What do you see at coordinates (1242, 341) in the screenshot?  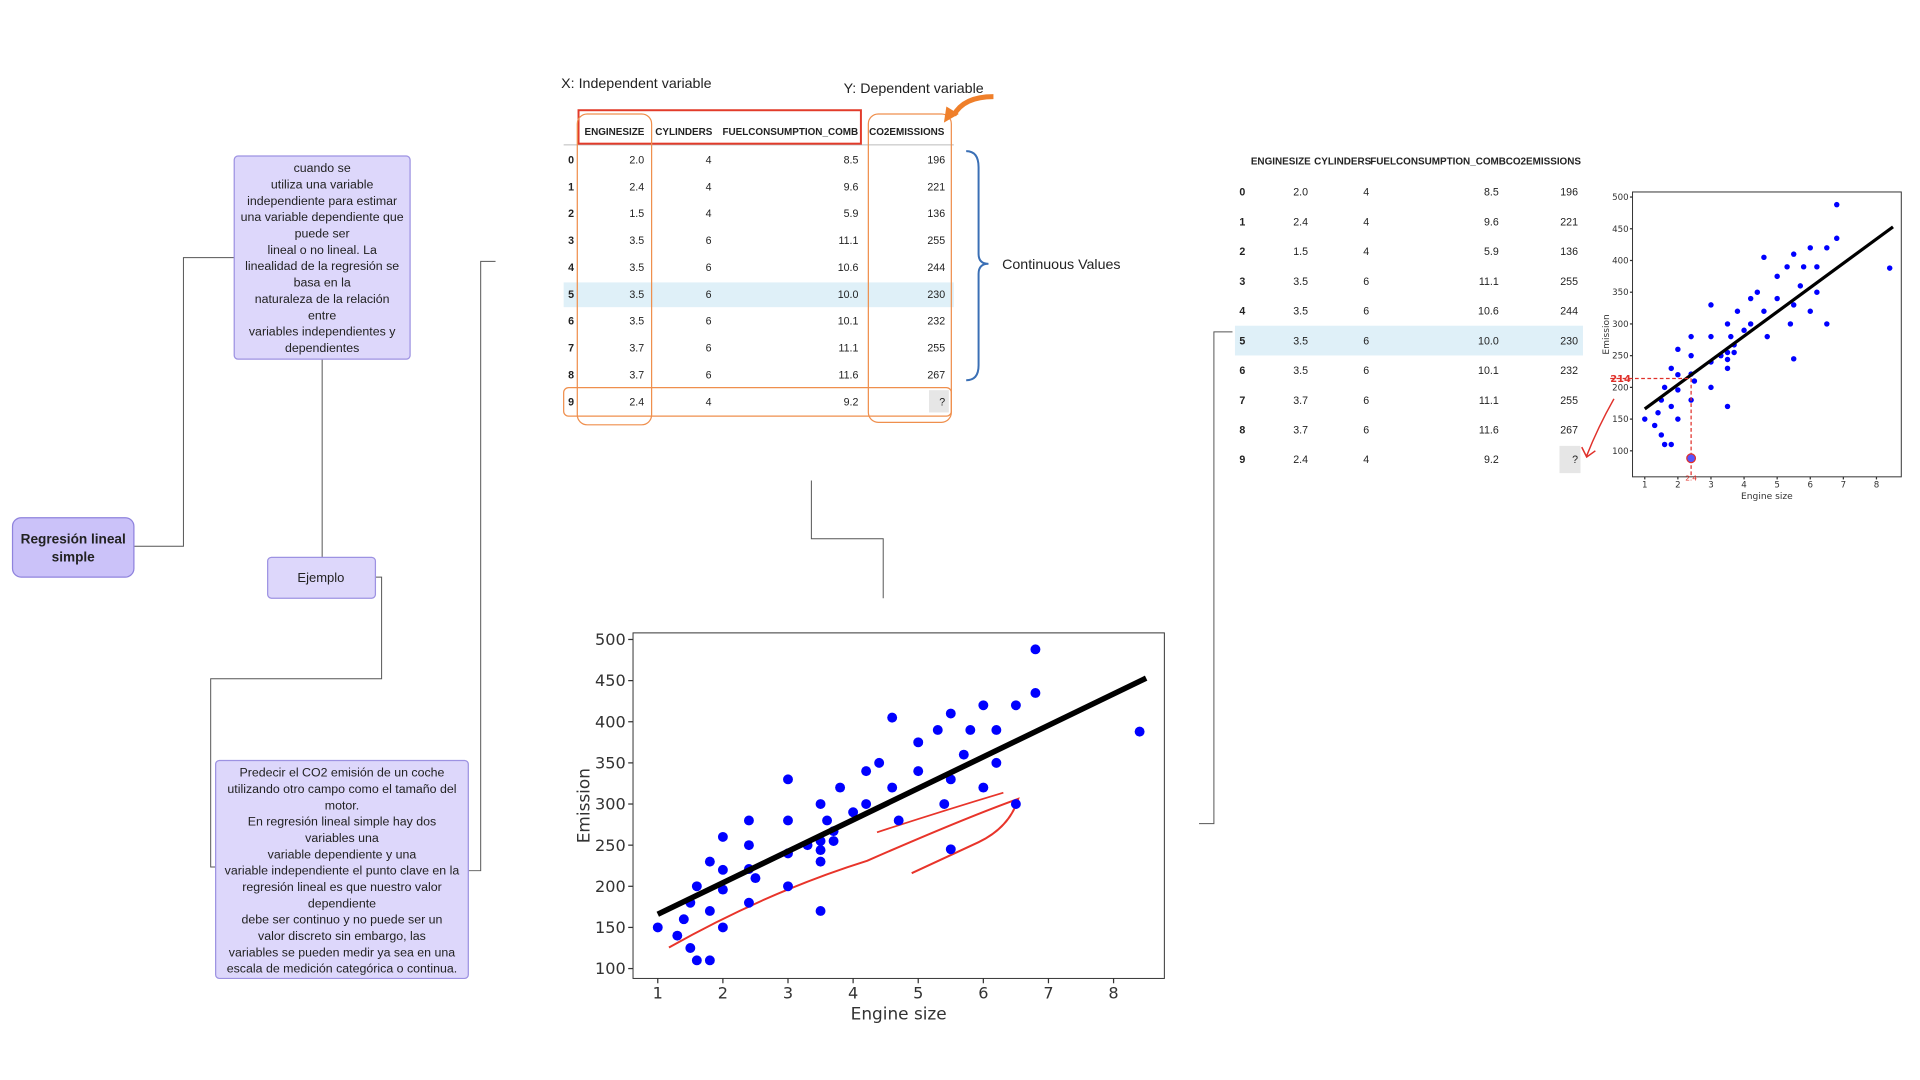 I see `table-cell: 5` at bounding box center [1242, 341].